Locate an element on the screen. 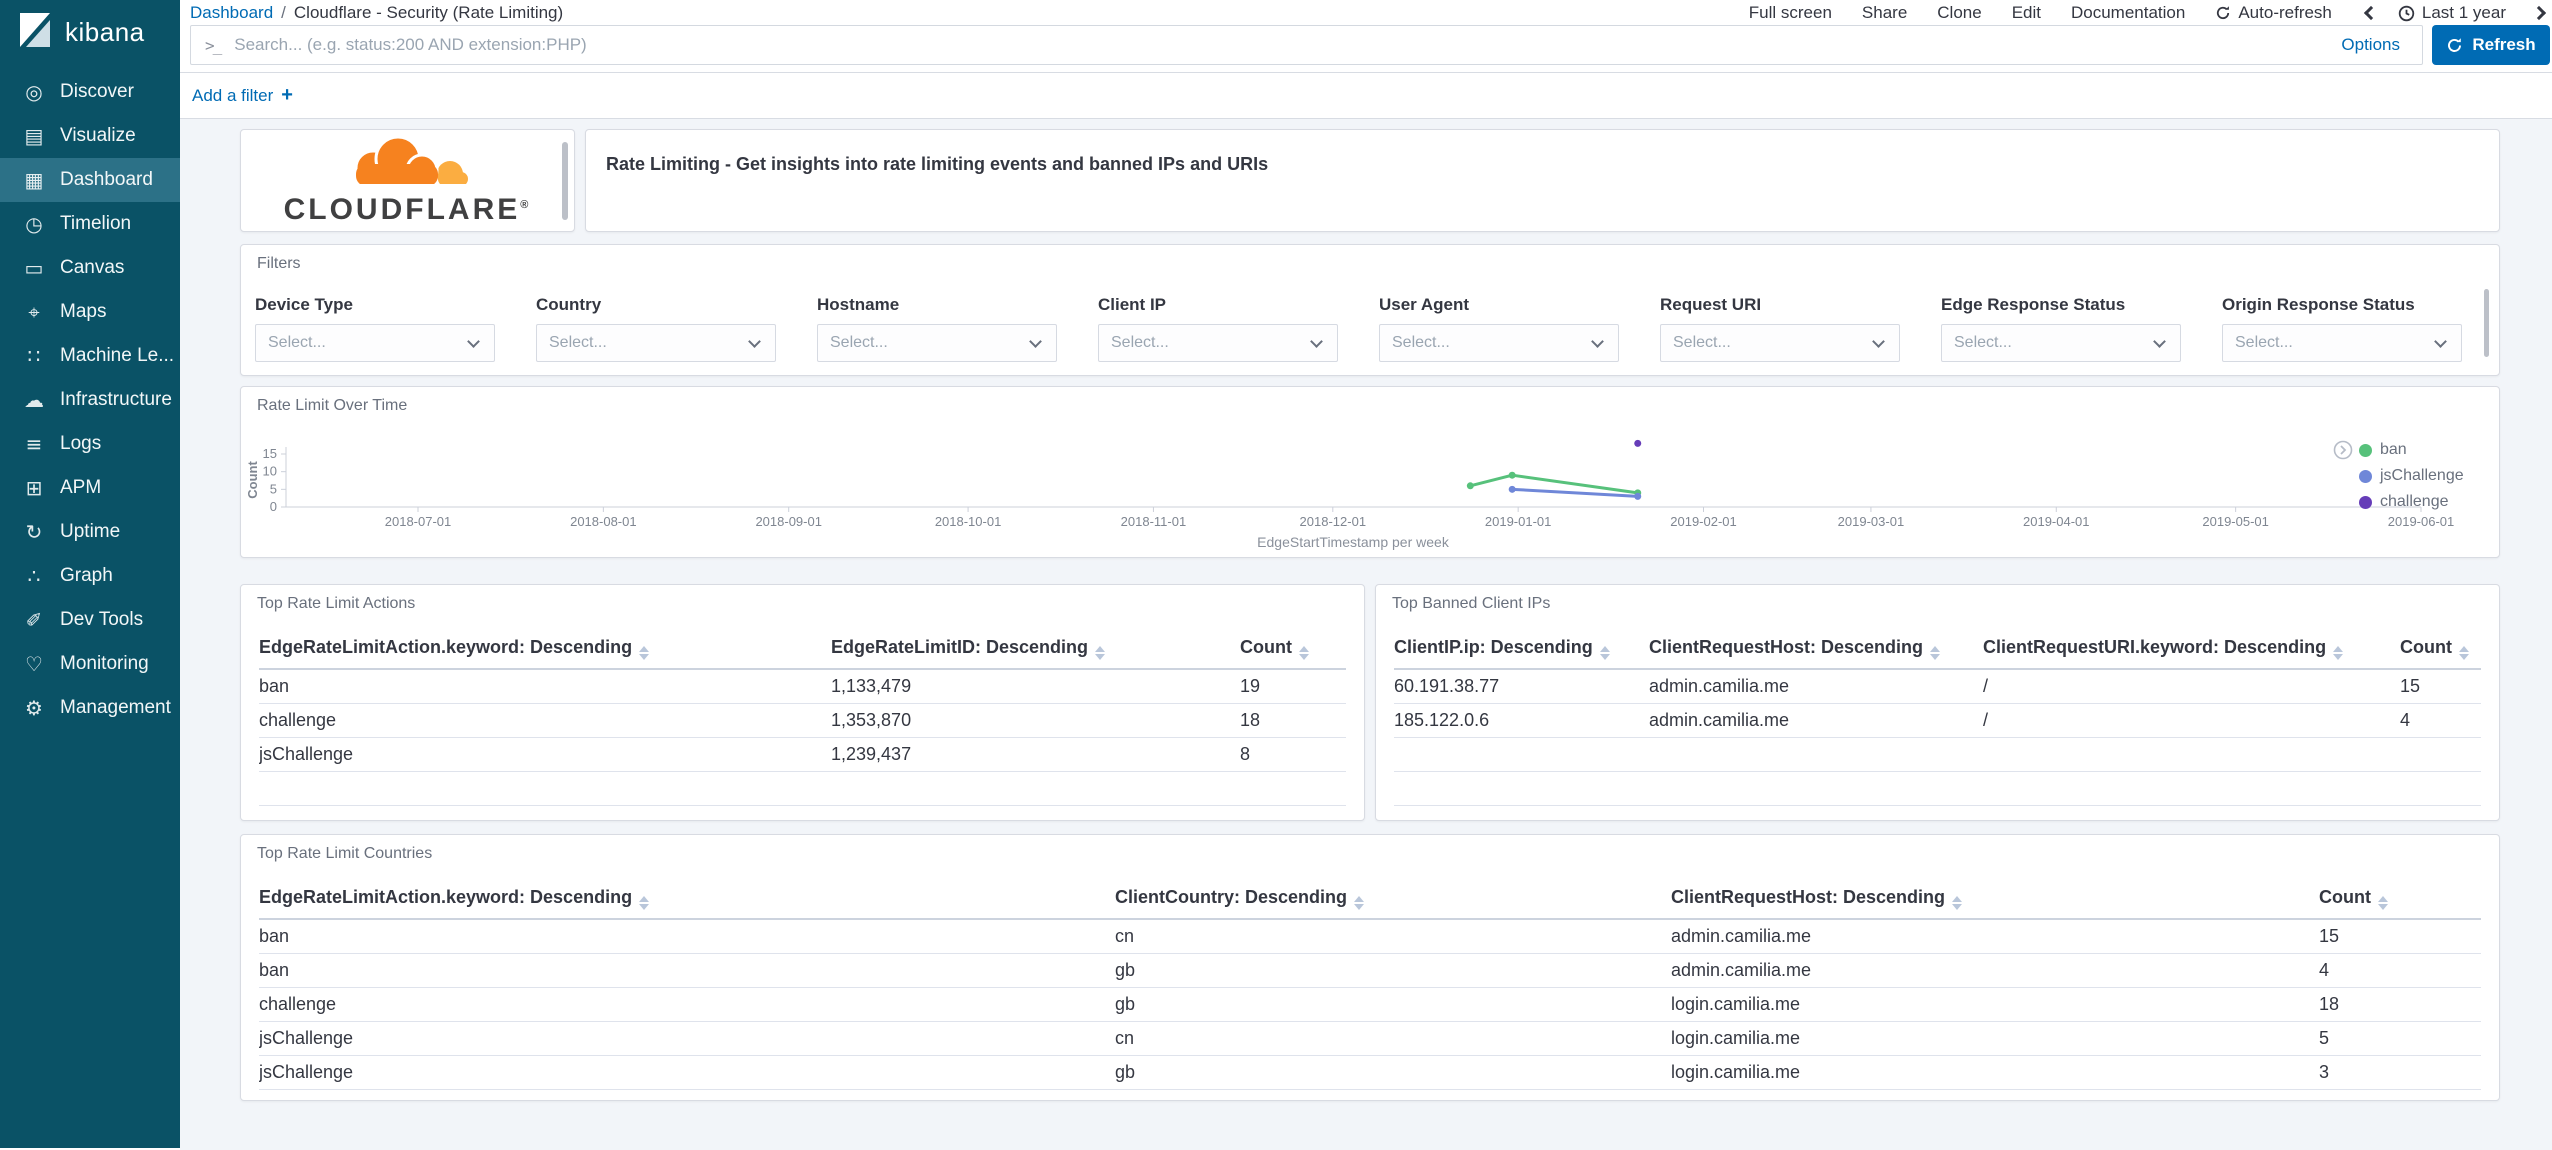 The height and width of the screenshot is (1150, 2552). filter-label: Country is located at coordinates (569, 304).